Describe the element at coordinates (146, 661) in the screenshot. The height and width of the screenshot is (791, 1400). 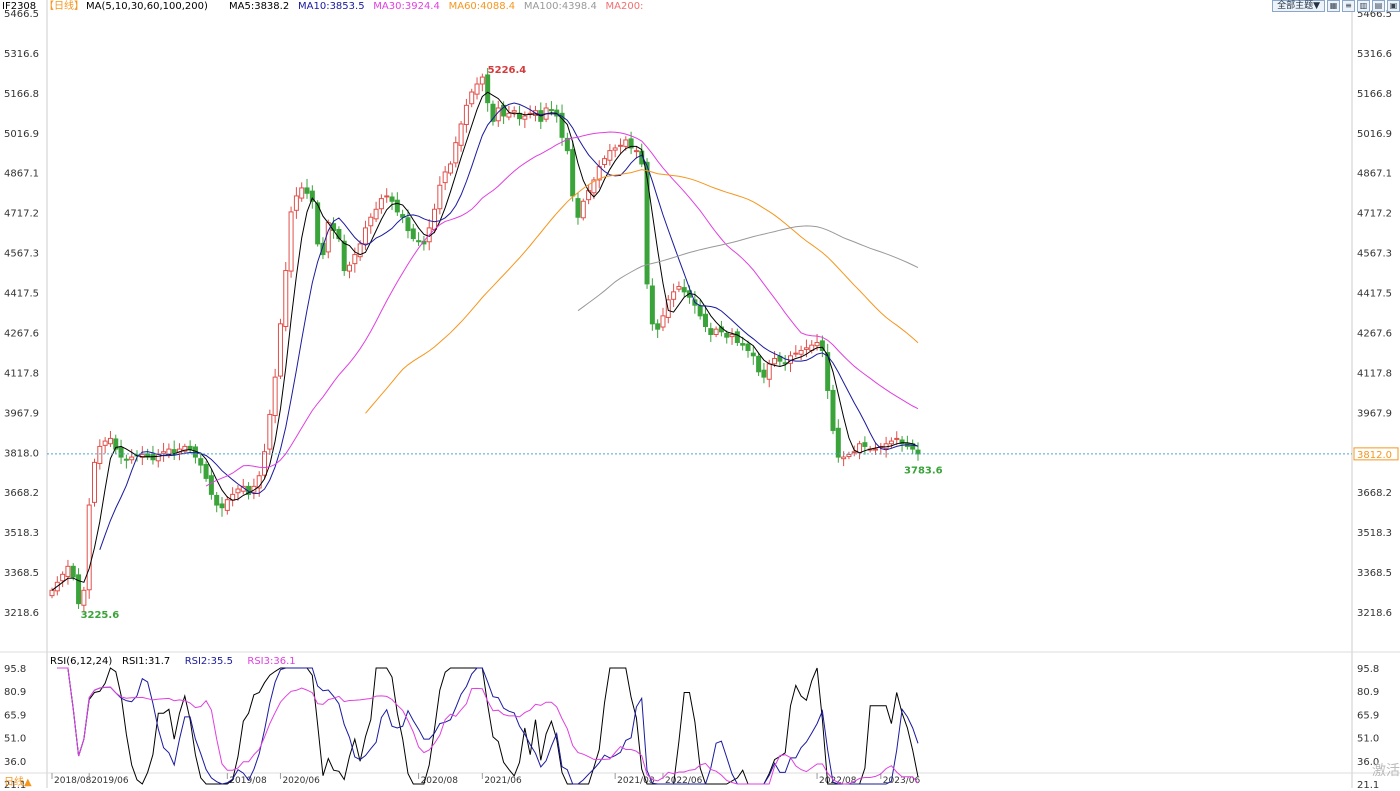
I see `rsi-value: RSI1:31.7` at that location.